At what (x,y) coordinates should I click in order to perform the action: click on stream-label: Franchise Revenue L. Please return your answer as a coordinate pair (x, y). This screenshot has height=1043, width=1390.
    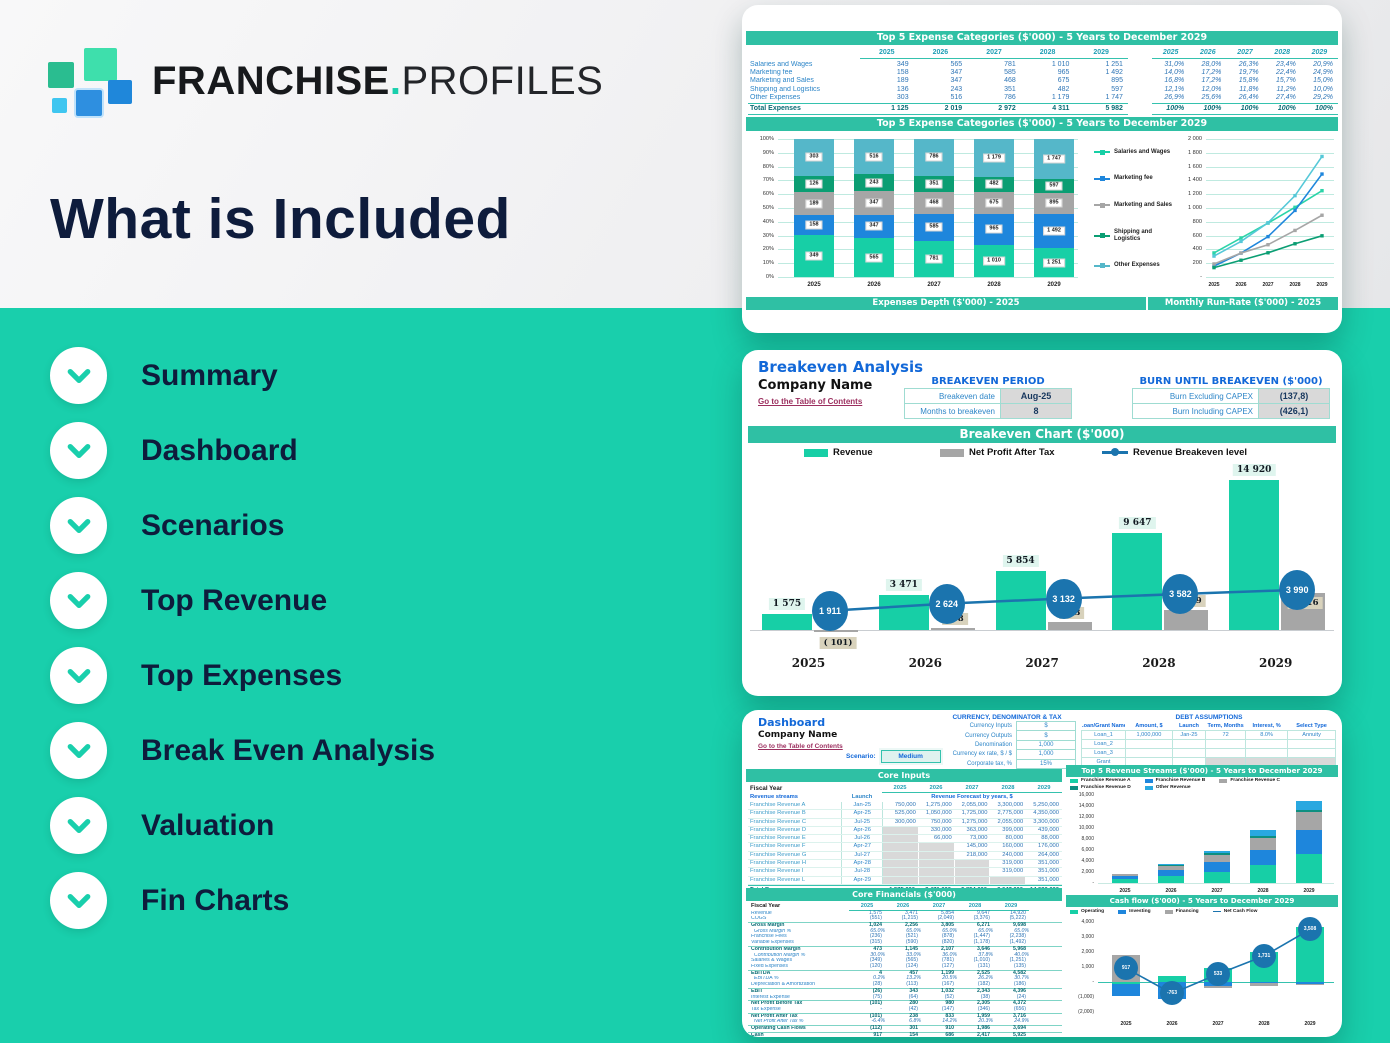
    Looking at the image, I should click on (778, 879).